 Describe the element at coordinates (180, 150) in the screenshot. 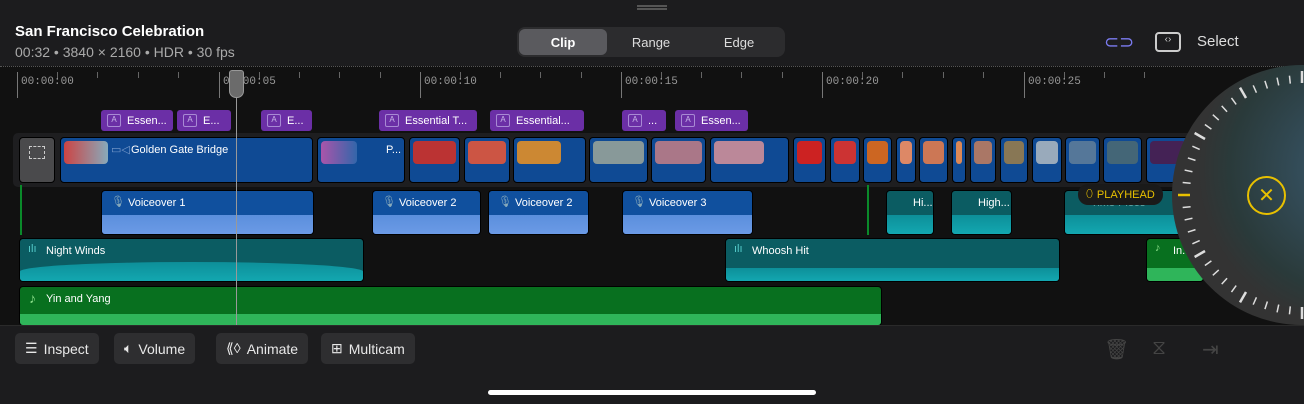

I see `clip-label: Golden Gate Bridge` at that location.